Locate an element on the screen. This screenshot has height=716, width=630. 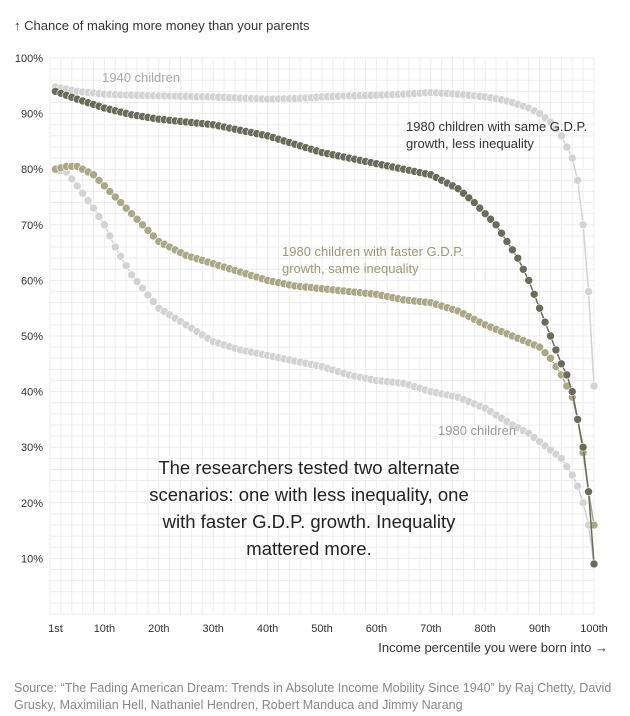
series-label-1940-children: 1940 children is located at coordinates (141, 77).